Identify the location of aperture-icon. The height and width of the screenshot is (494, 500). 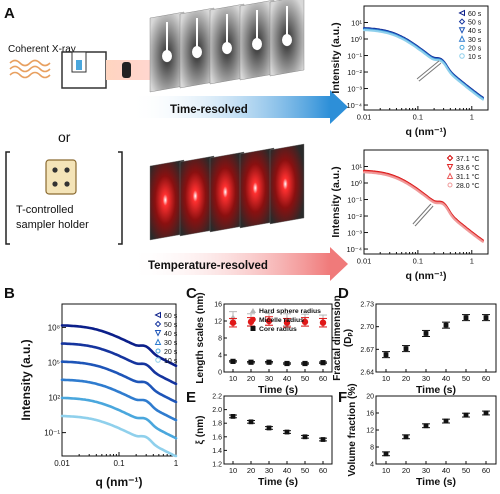
(84, 70).